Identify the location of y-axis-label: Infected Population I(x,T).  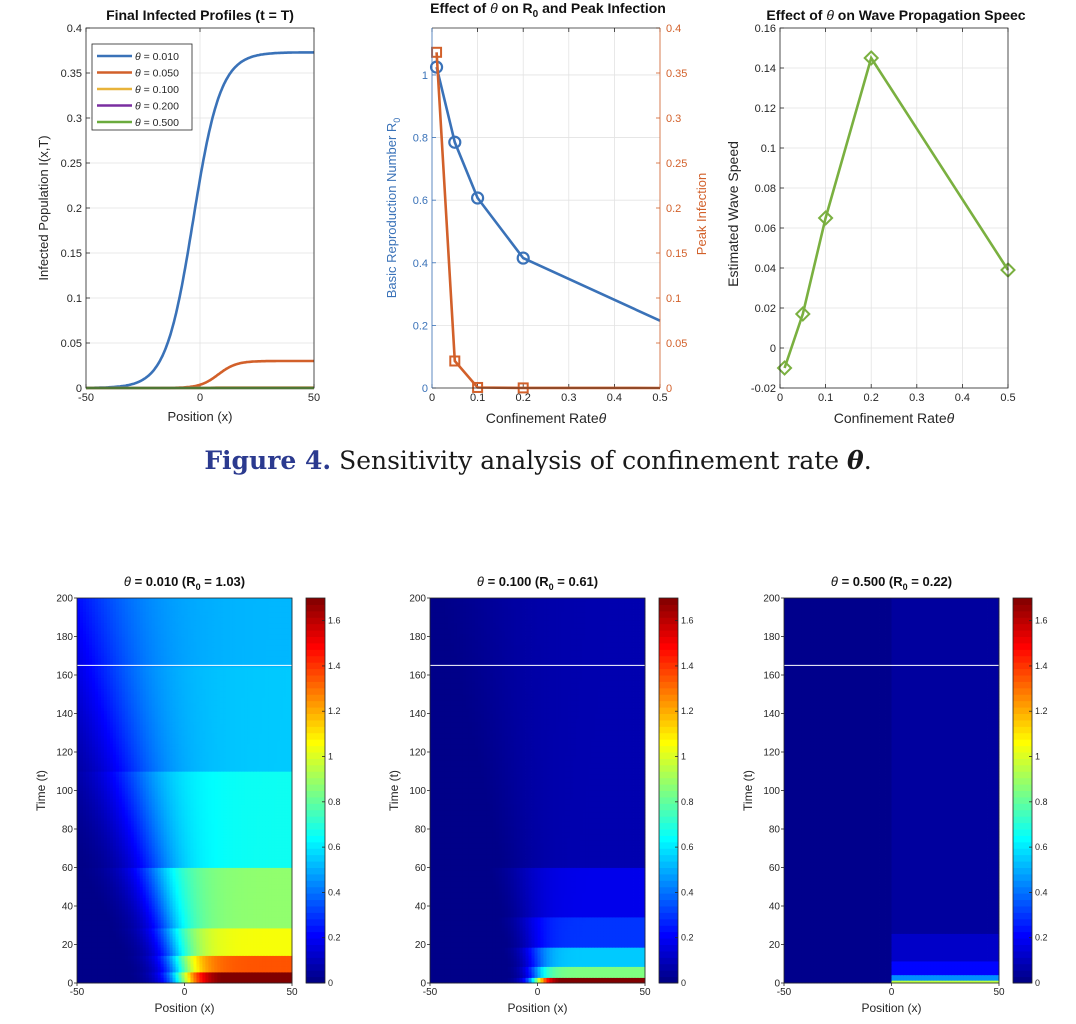
(43, 207).